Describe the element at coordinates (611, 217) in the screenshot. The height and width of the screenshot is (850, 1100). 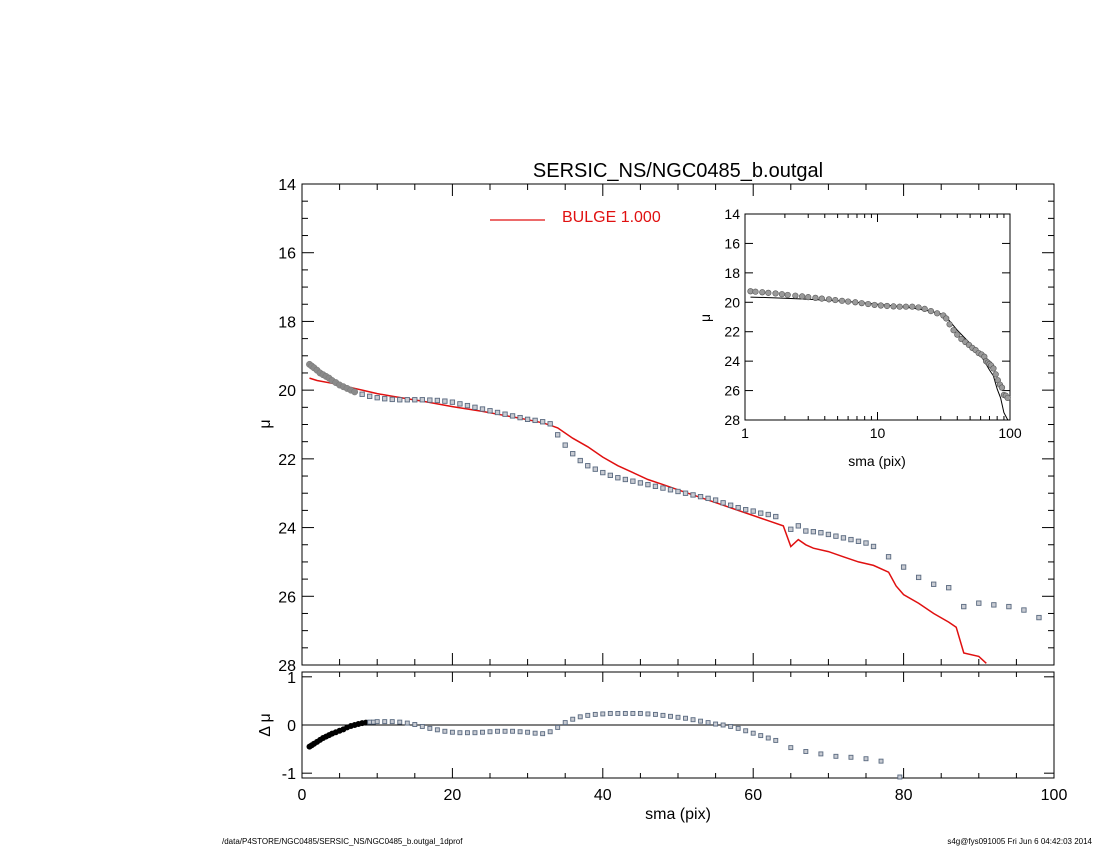
I see `legend-label: BULGE 1.000` at that location.